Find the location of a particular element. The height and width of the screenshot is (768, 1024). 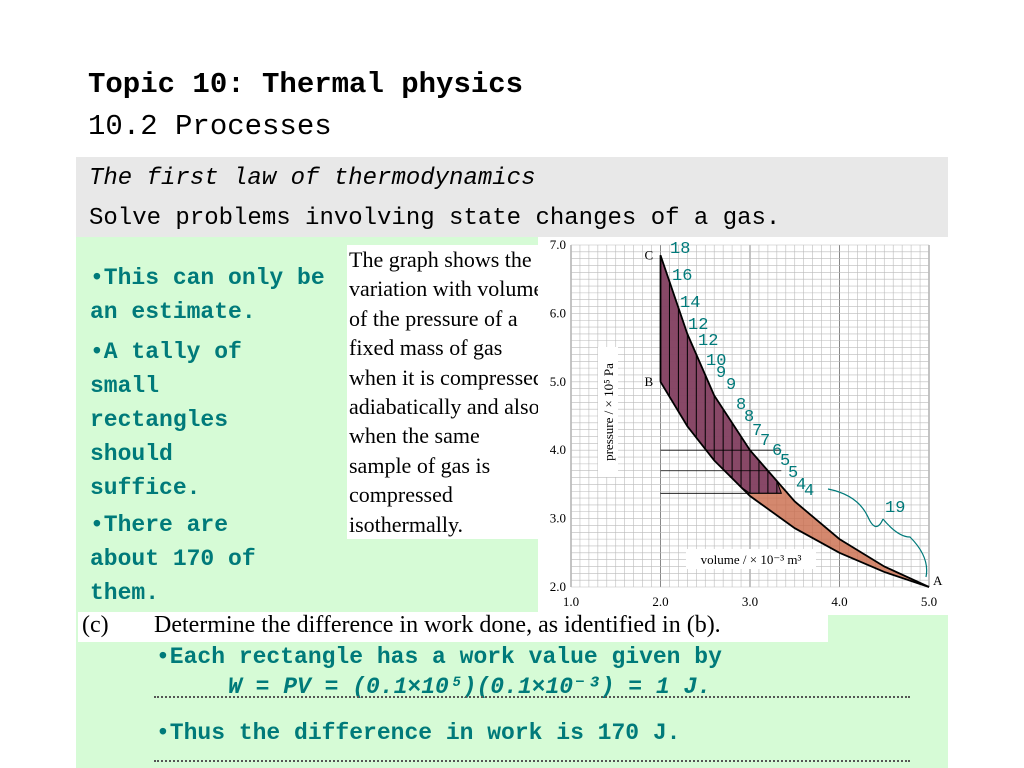

y-tick-label: 2.0 is located at coordinates (558, 586).